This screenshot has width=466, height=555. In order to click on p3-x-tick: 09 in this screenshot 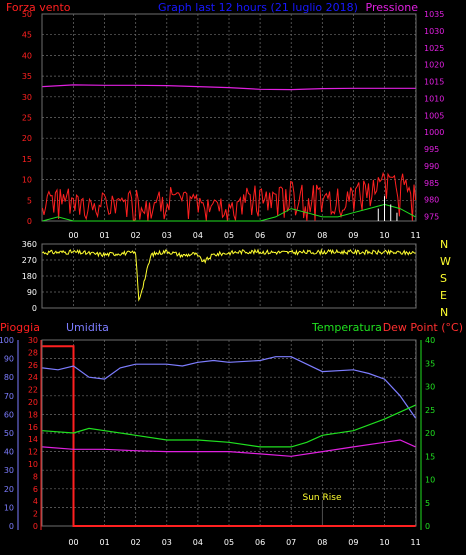, I will do `click(353, 542)`.